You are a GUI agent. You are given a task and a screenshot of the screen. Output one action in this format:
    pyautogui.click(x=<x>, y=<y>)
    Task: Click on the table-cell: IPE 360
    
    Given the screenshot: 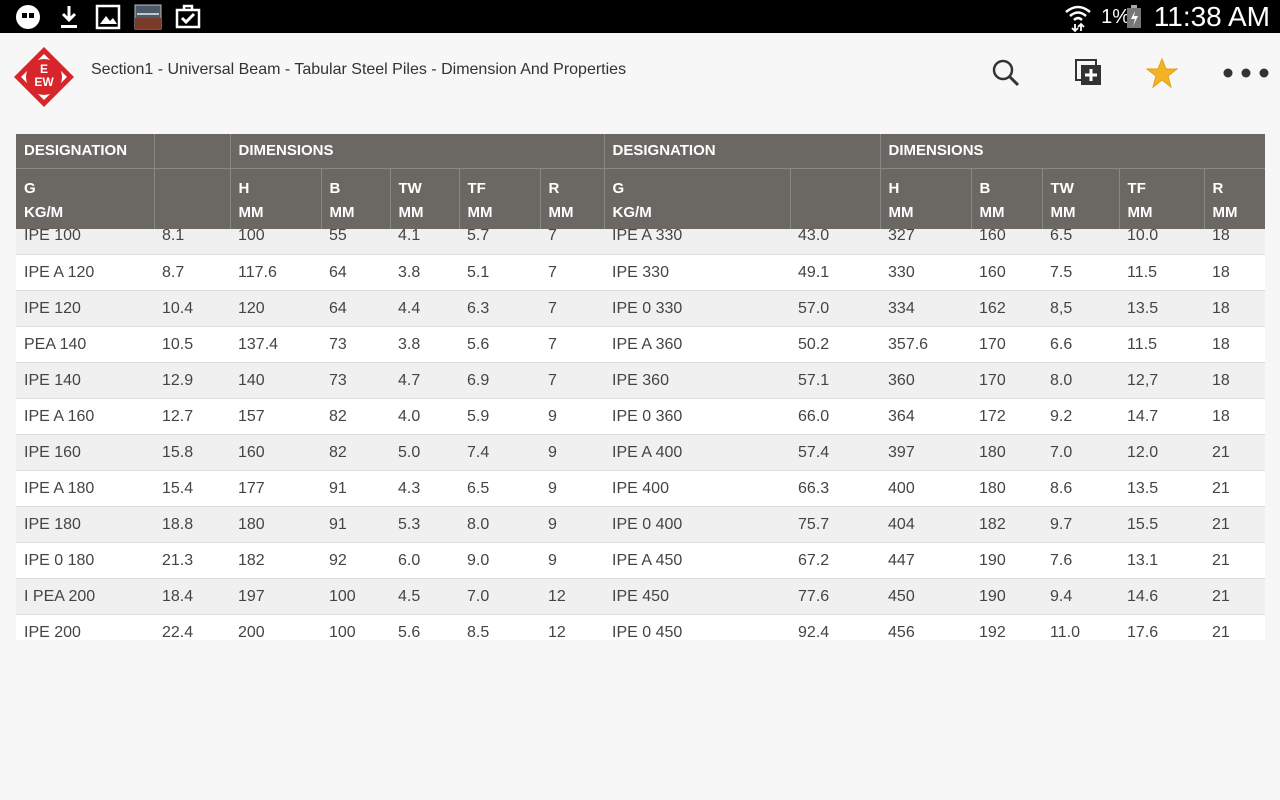 What is the action you would take?
    pyautogui.click(x=697, y=380)
    